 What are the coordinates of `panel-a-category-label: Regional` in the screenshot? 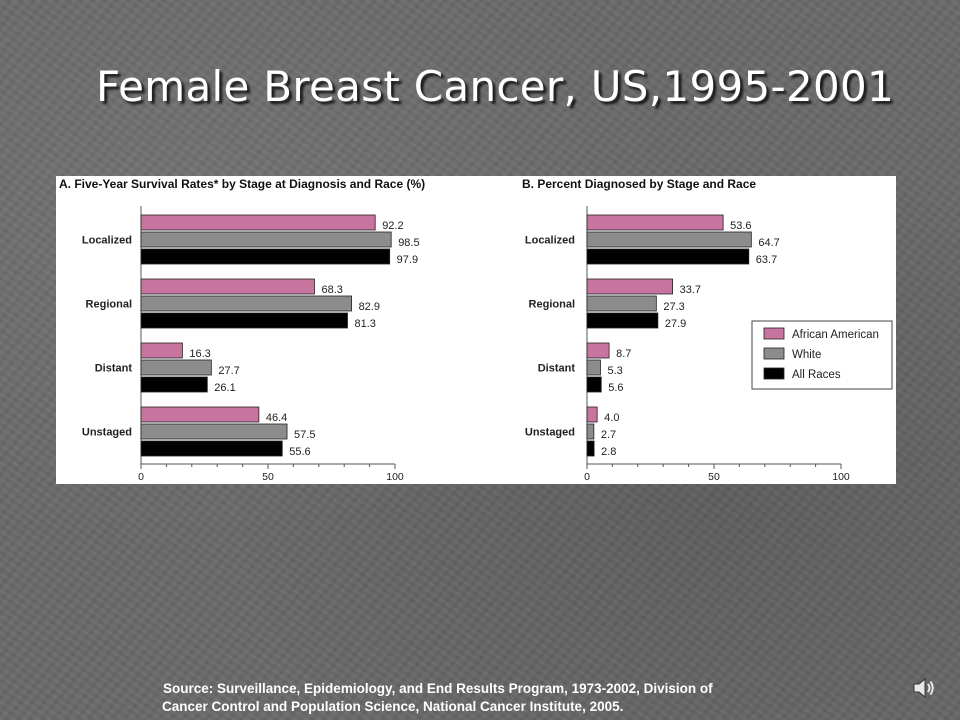 It's located at (109, 305).